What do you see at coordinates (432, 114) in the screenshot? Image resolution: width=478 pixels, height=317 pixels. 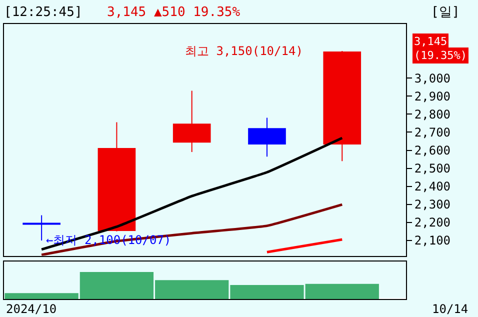 I see `y-tick-label: 2,800` at bounding box center [432, 114].